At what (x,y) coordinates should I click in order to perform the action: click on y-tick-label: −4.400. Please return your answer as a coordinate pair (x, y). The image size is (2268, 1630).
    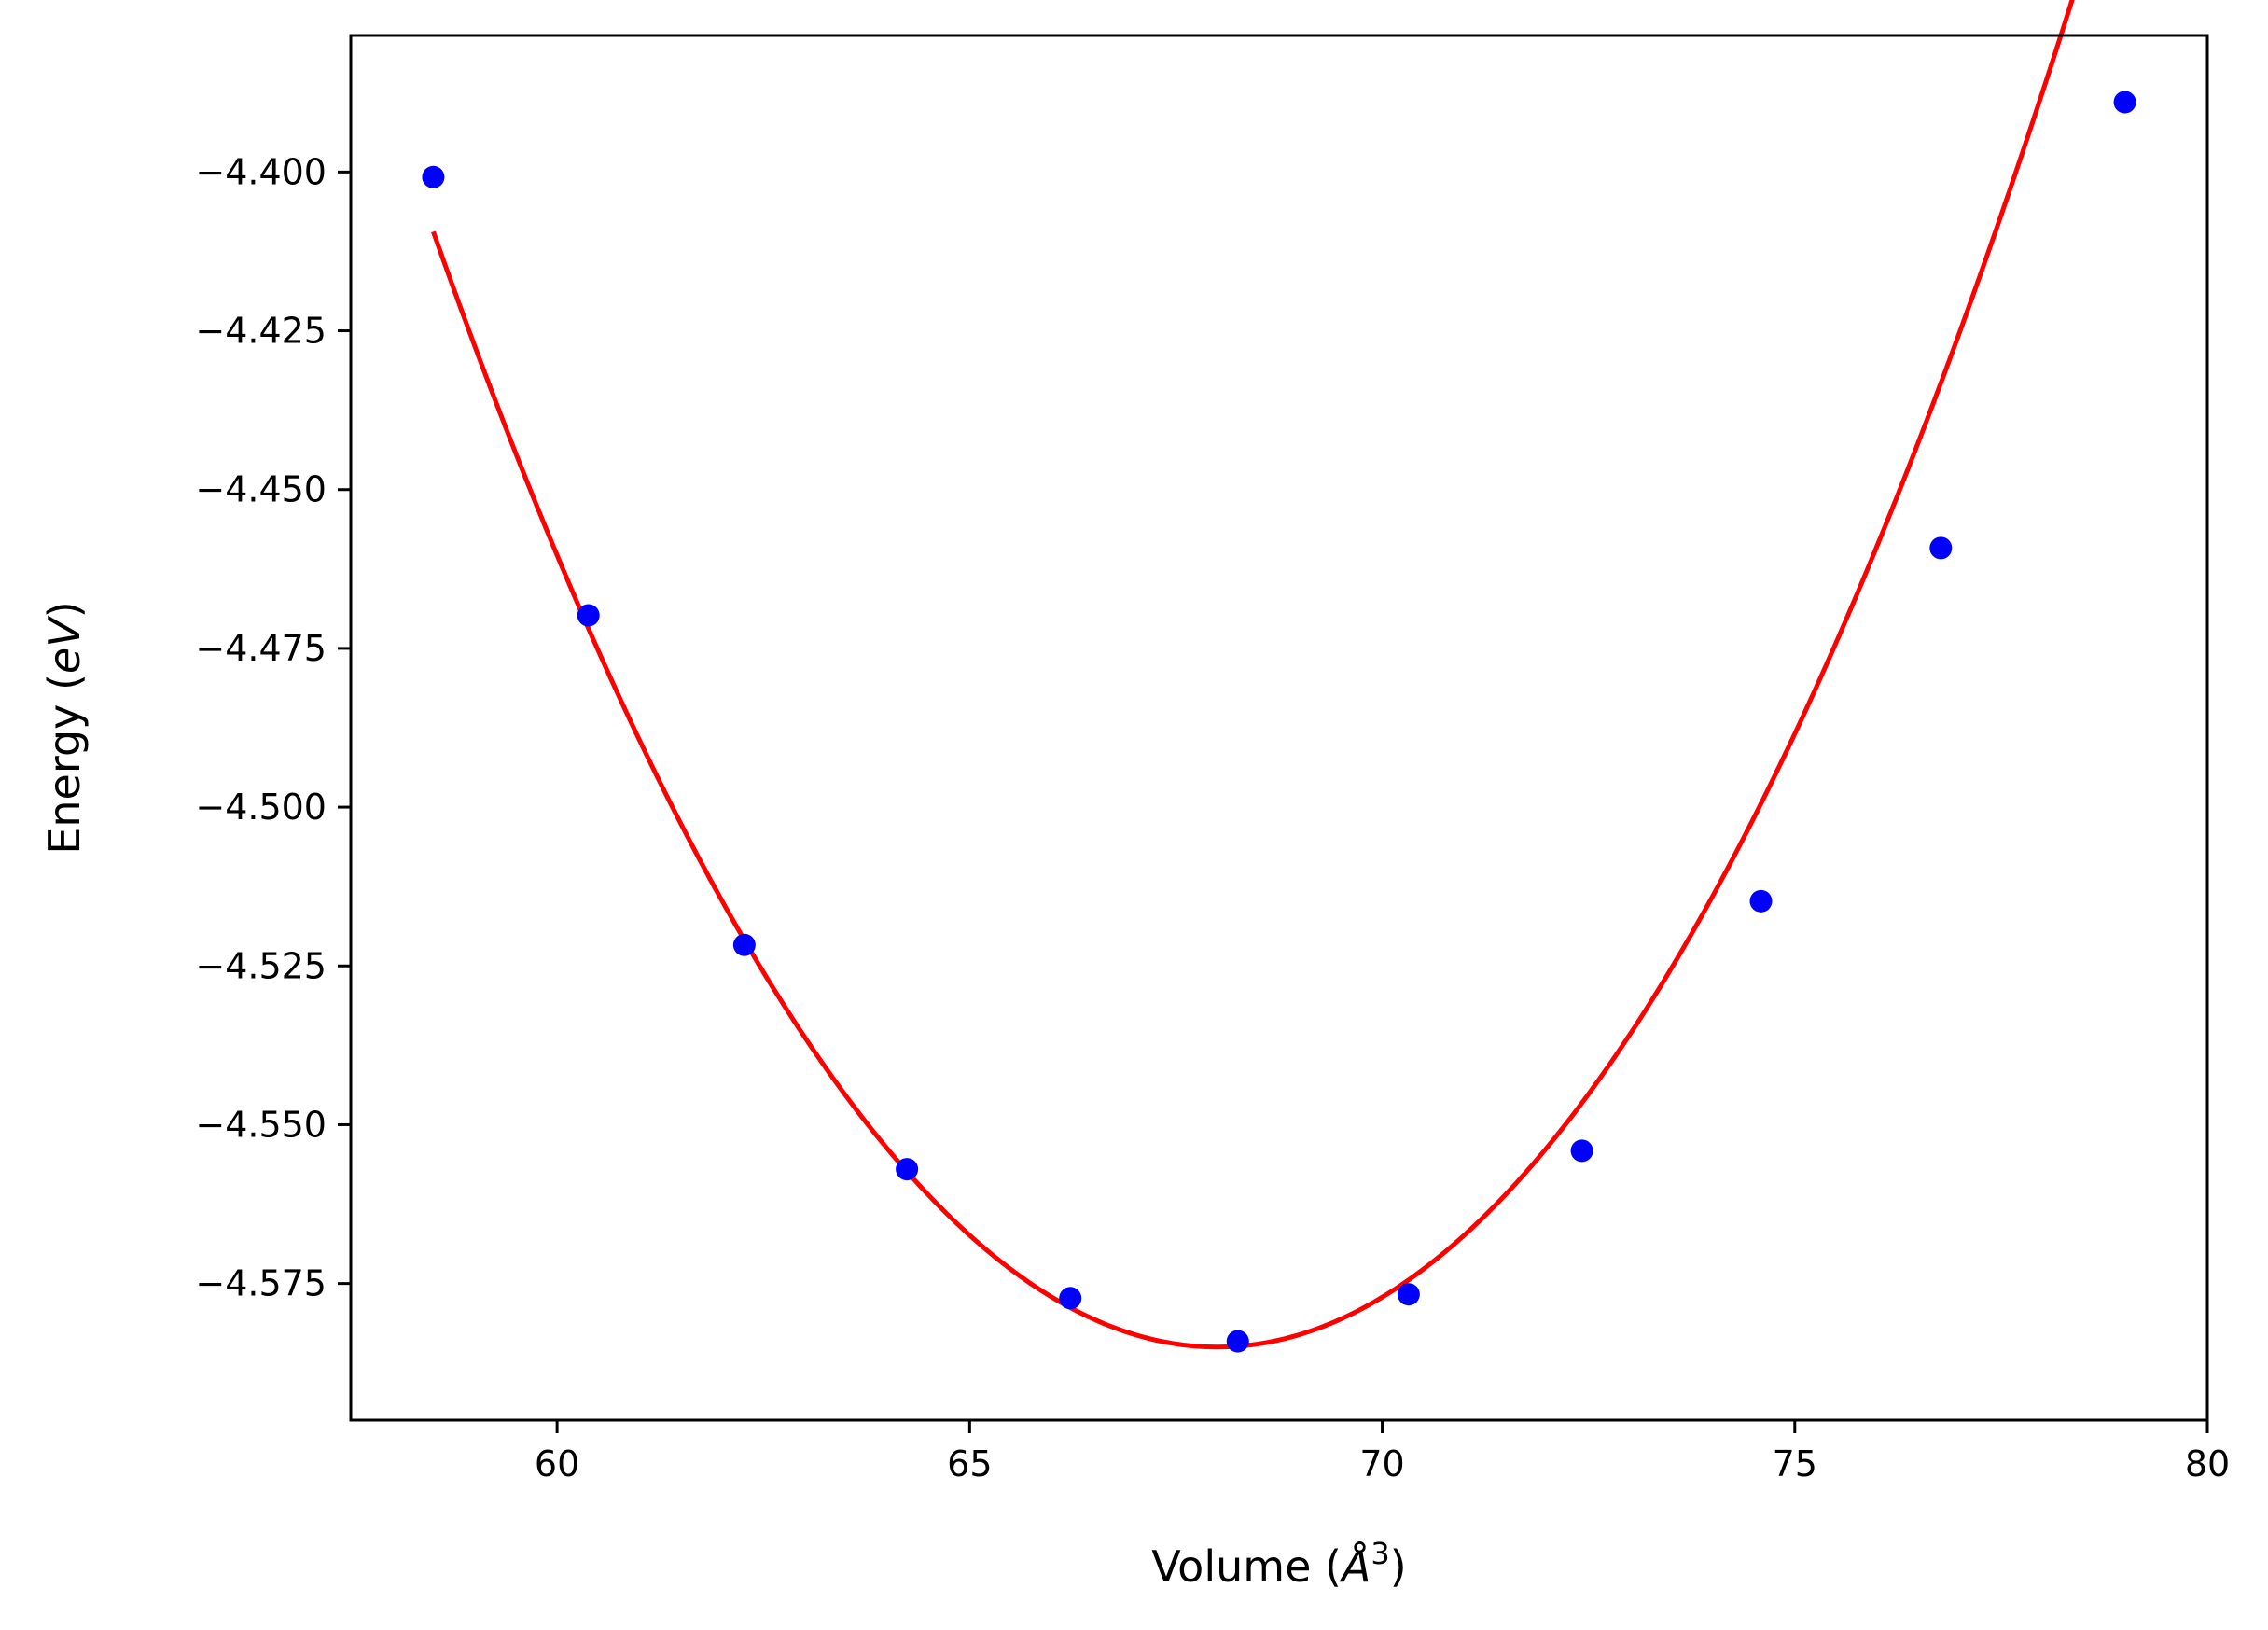
    Looking at the image, I should click on (261, 171).